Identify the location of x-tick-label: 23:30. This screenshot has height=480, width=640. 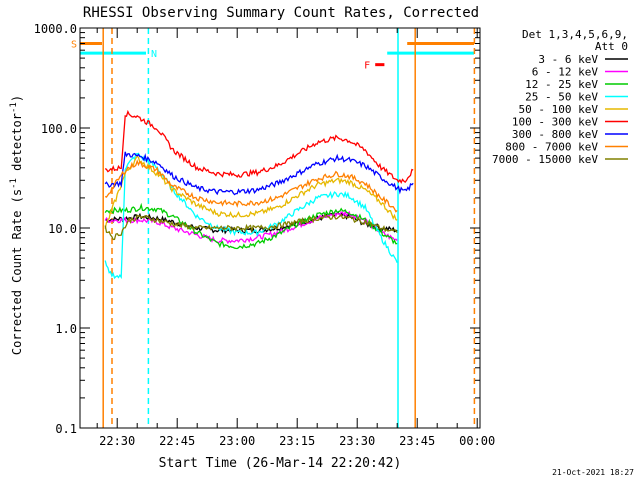
(357, 441).